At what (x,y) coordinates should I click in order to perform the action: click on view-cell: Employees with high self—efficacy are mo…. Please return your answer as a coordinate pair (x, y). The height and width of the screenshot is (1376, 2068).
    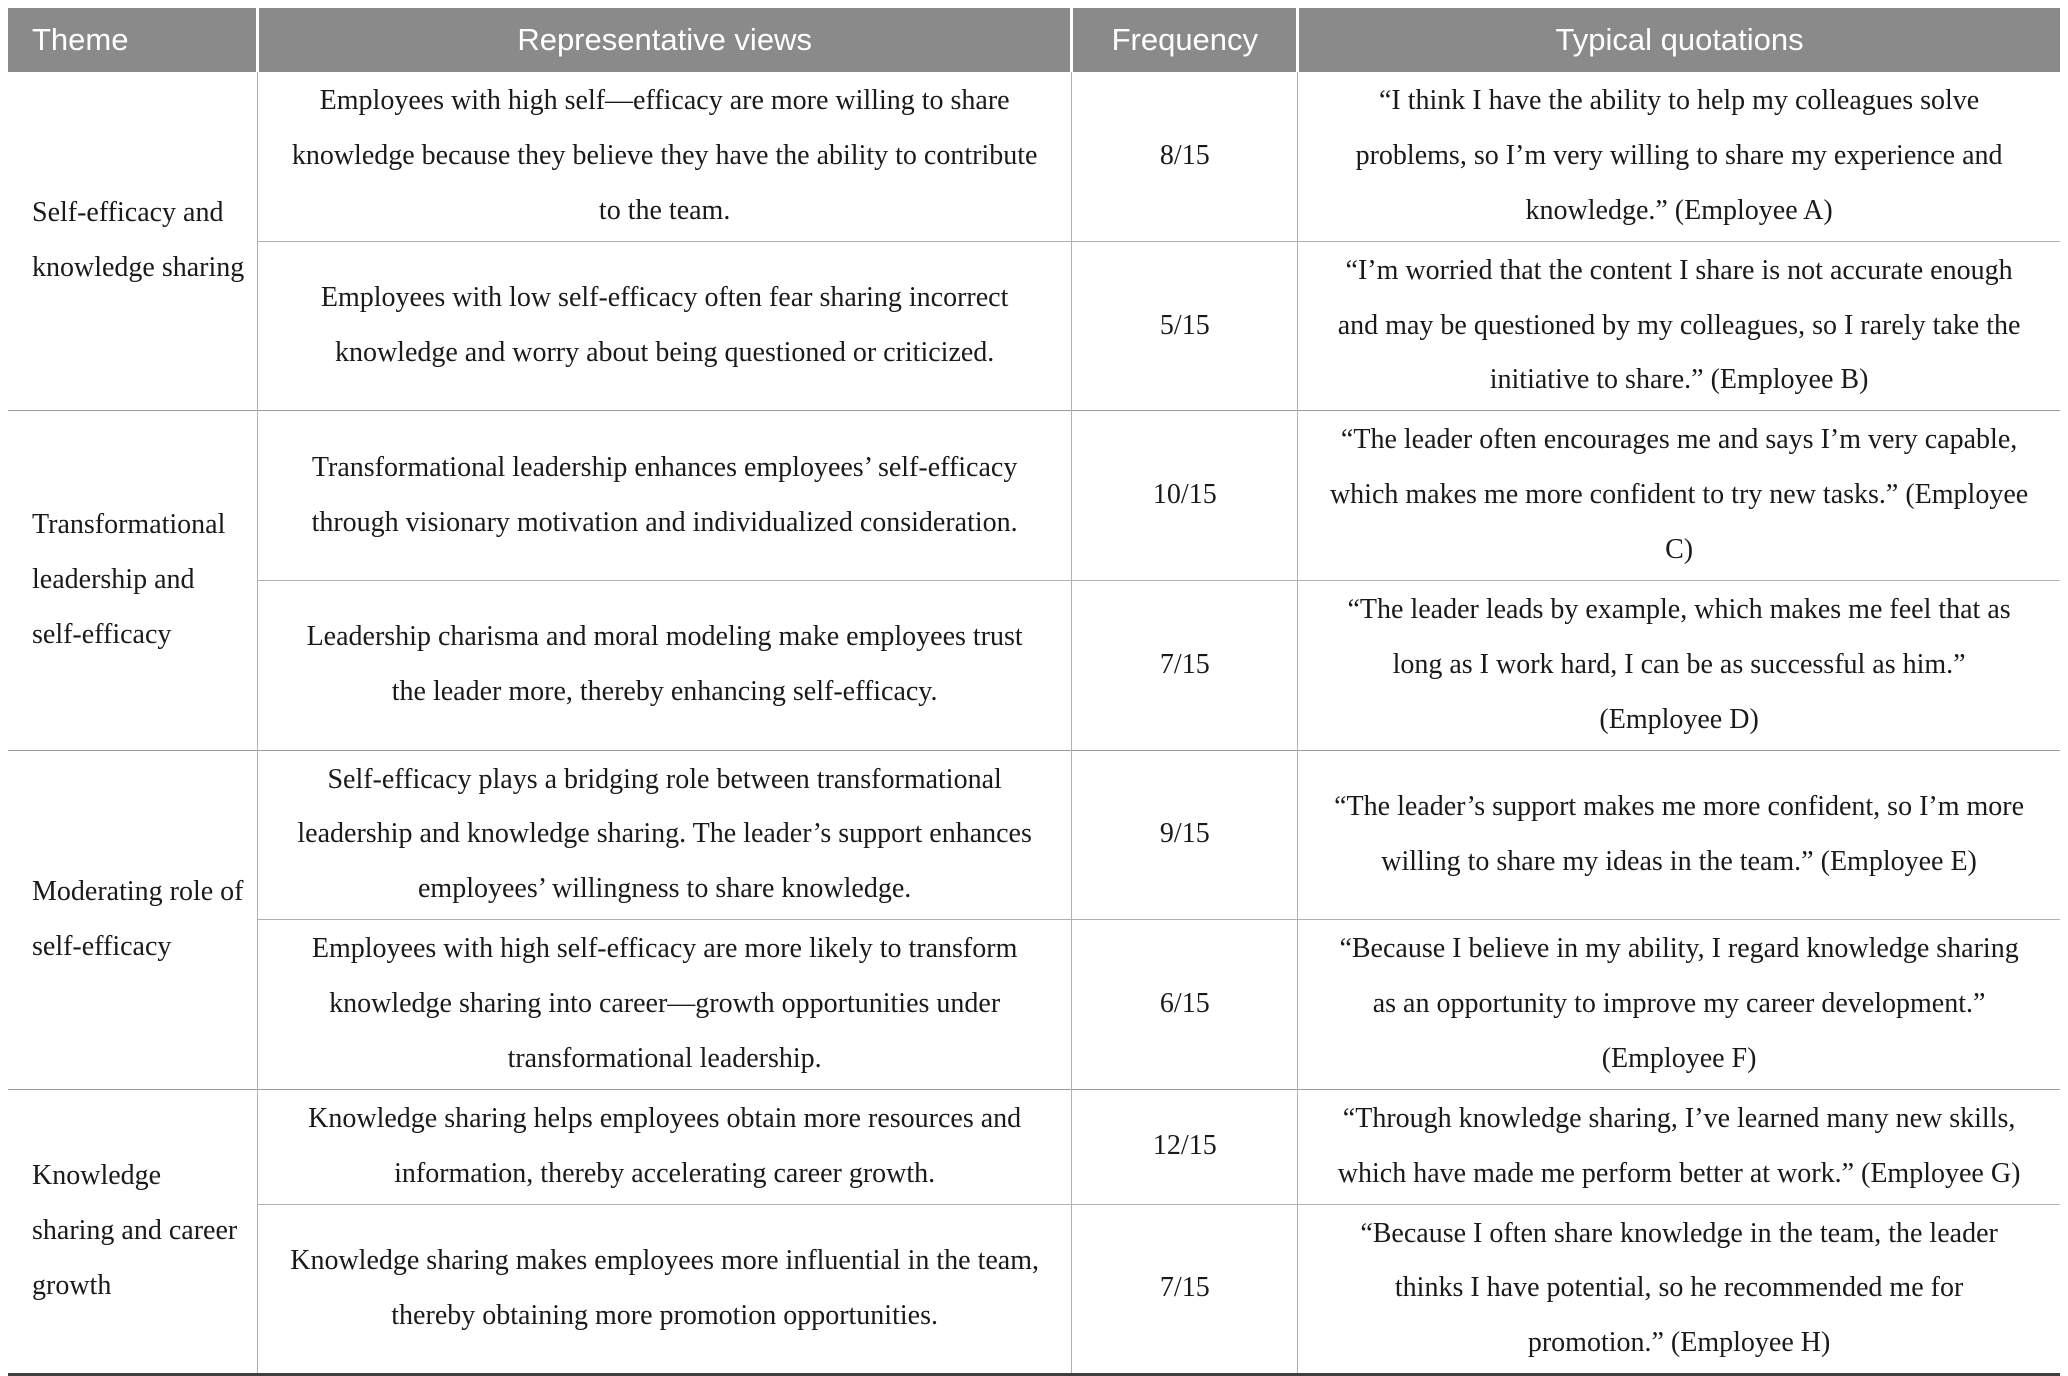
    Looking at the image, I should click on (664, 157).